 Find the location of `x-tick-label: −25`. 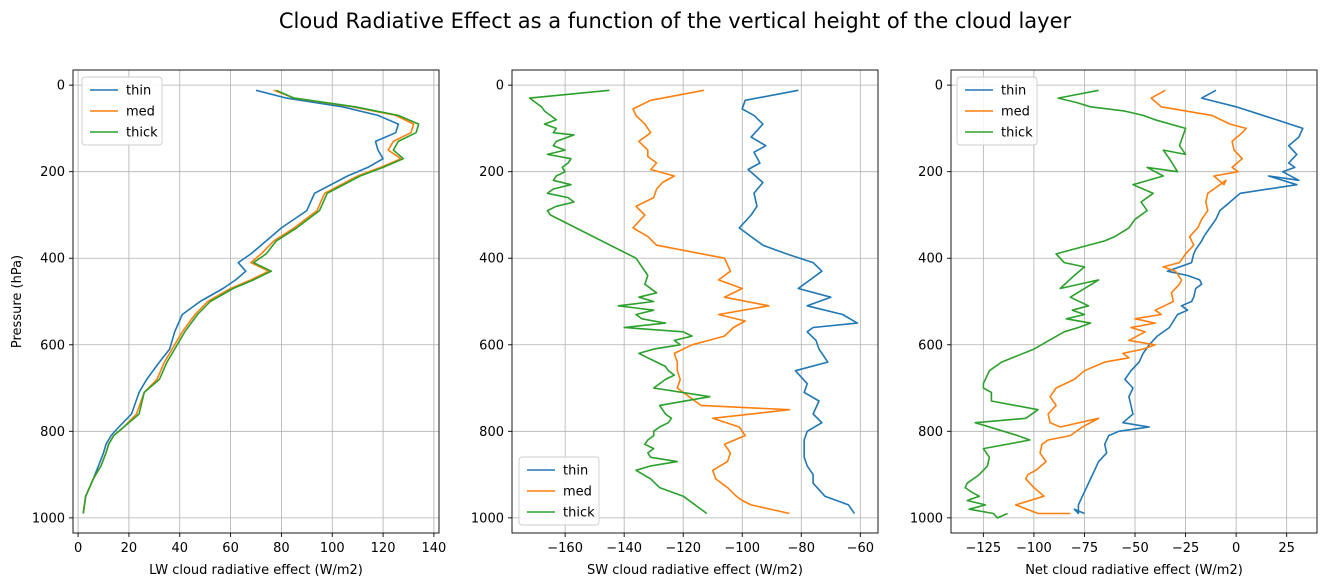

x-tick-label: −25 is located at coordinates (1185, 548).